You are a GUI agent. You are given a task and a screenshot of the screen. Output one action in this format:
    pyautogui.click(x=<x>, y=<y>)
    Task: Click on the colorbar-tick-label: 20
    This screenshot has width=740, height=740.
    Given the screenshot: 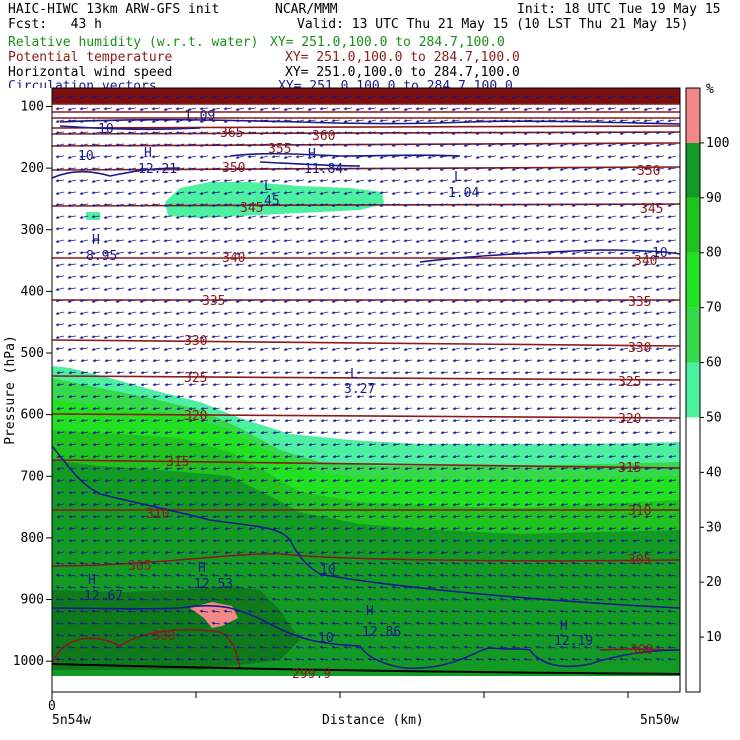 What is the action you would take?
    pyautogui.click(x=714, y=582)
    